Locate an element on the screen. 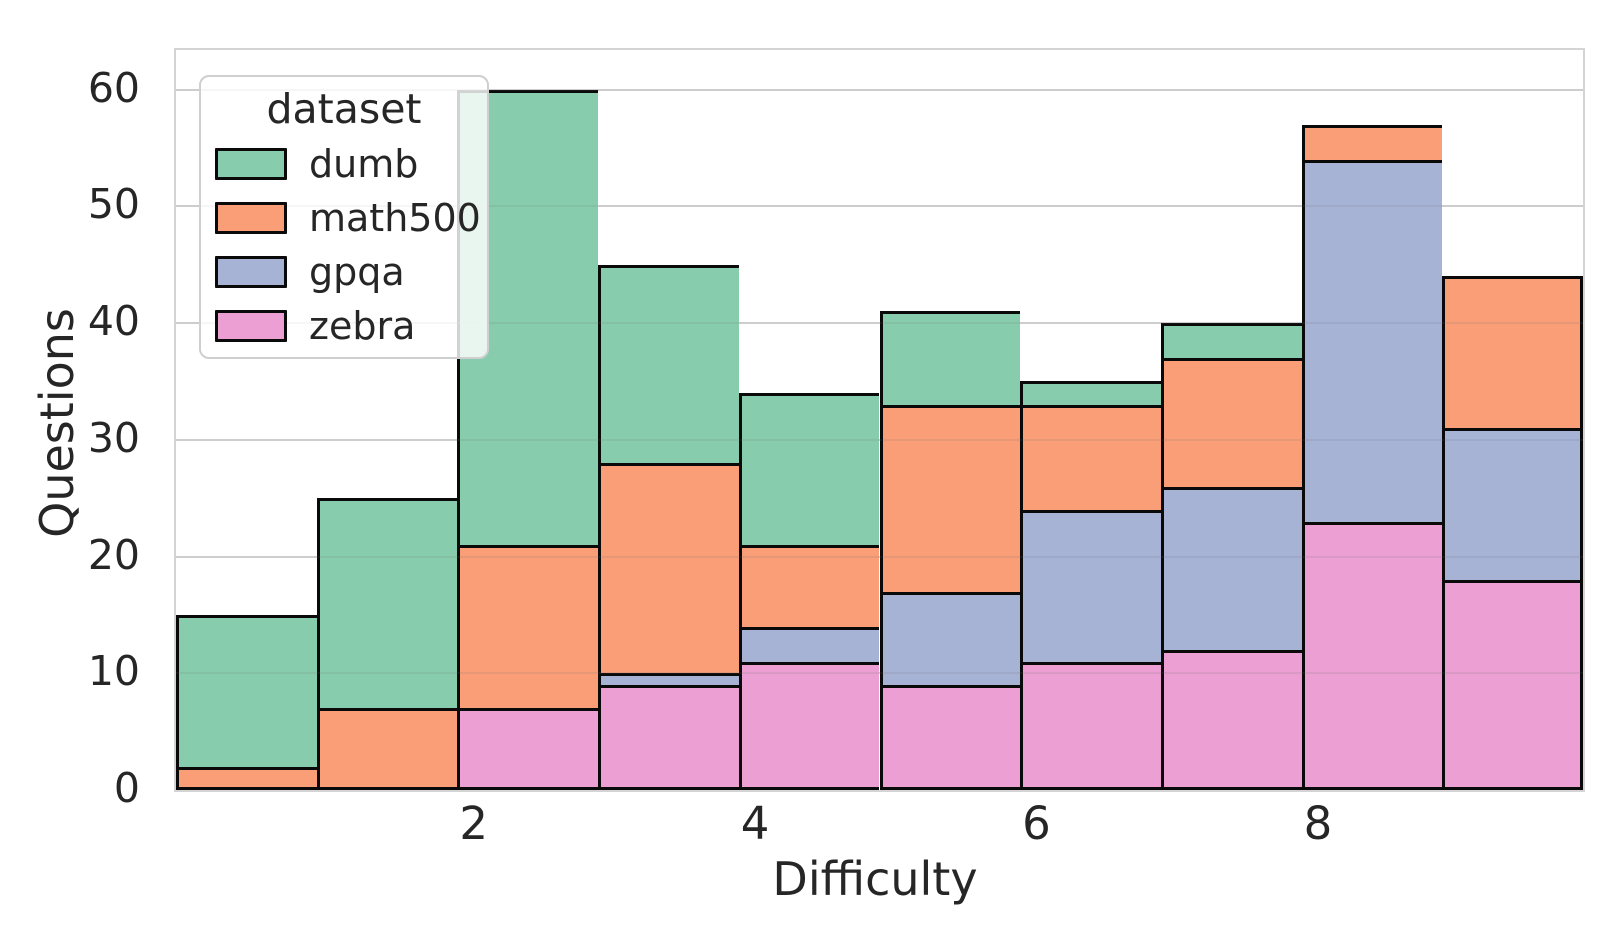 The height and width of the screenshot is (933, 1600). legend-item-dumb: dumb is located at coordinates (344, 164).